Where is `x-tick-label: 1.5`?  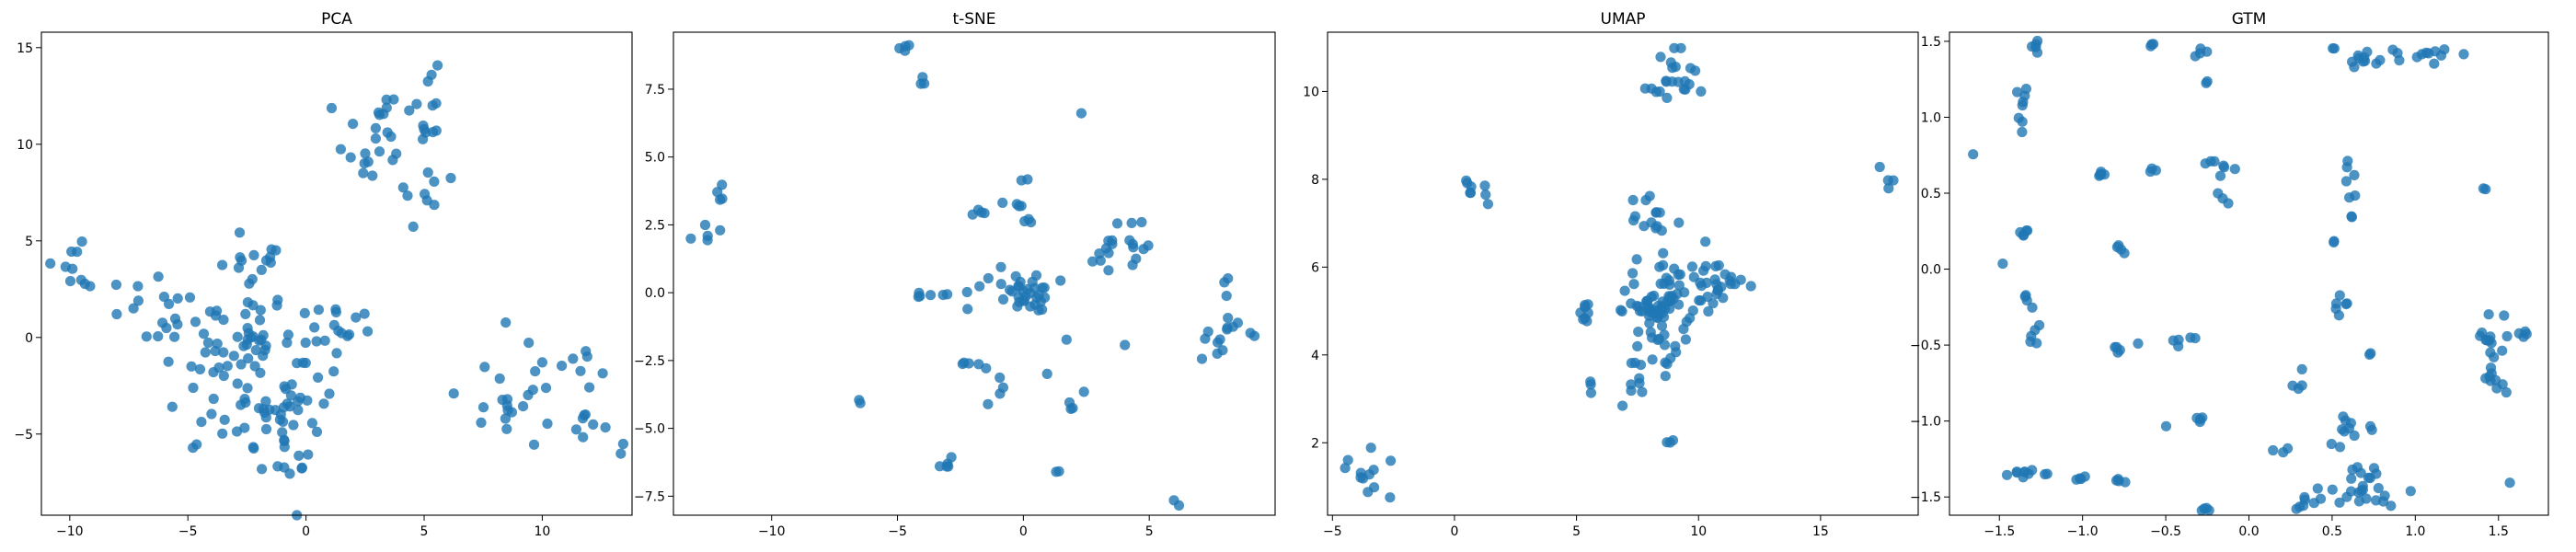 x-tick-label: 1.5 is located at coordinates (2499, 531).